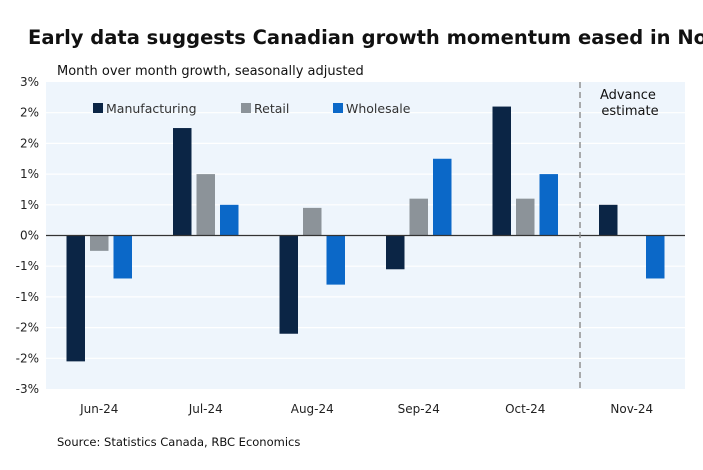  Describe the element at coordinates (178, 442) in the screenshot. I see `source-note: Source: Statistics Canada, RBC Economics` at that location.